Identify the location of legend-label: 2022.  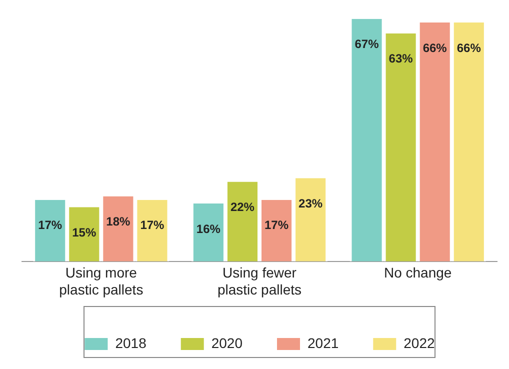
(420, 342).